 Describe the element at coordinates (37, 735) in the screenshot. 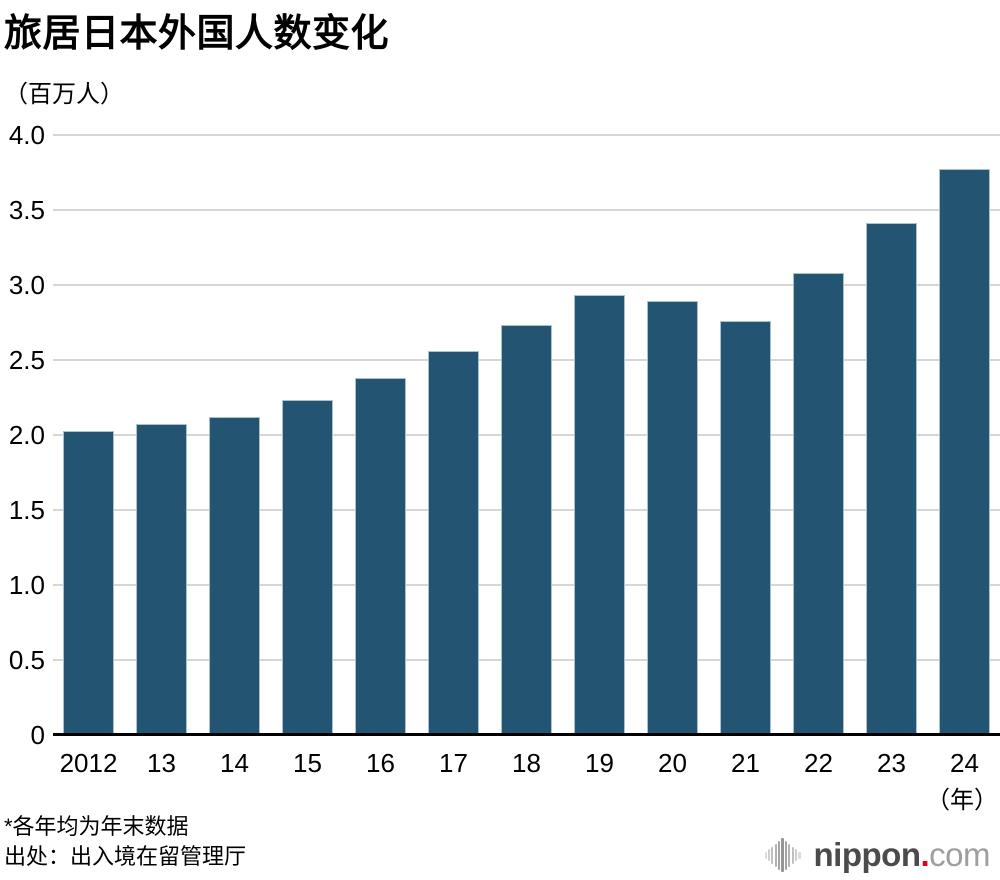

I see `y-axis-label-0: 0` at that location.